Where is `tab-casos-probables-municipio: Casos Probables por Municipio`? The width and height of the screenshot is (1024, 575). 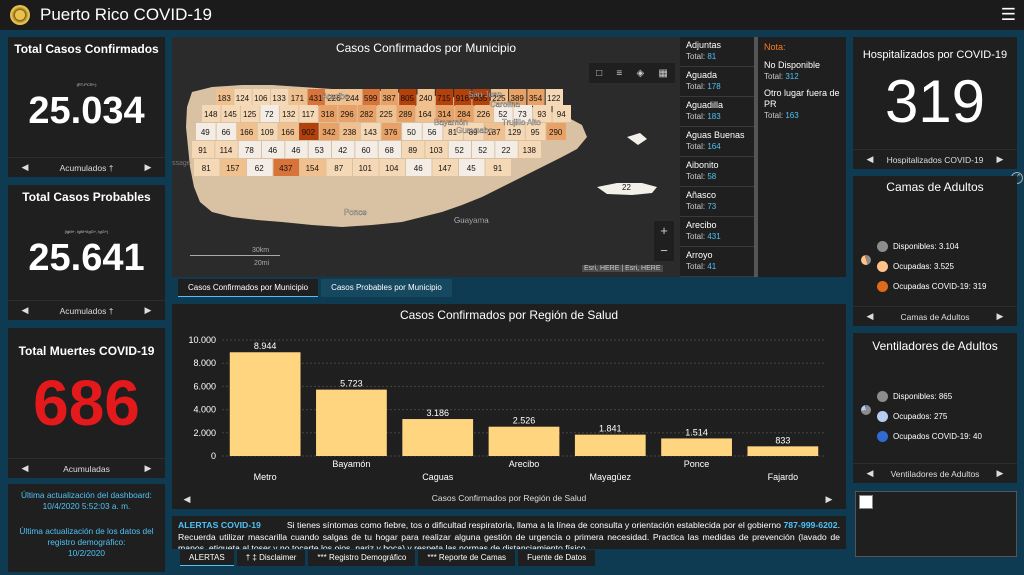
tab-casos-probables-municipio: Casos Probables por Municipio is located at coordinates (386, 288).